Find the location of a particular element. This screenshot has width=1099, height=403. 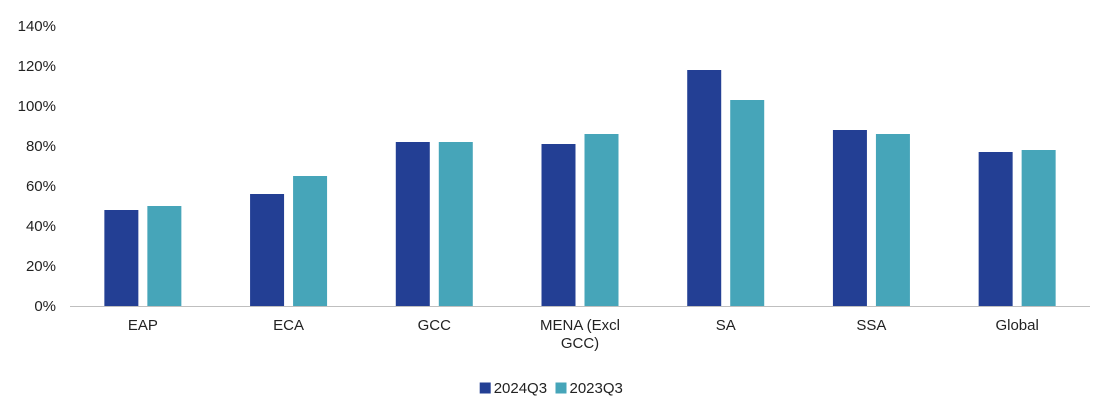

x-category-label: GCC is located at coordinates (435, 325).